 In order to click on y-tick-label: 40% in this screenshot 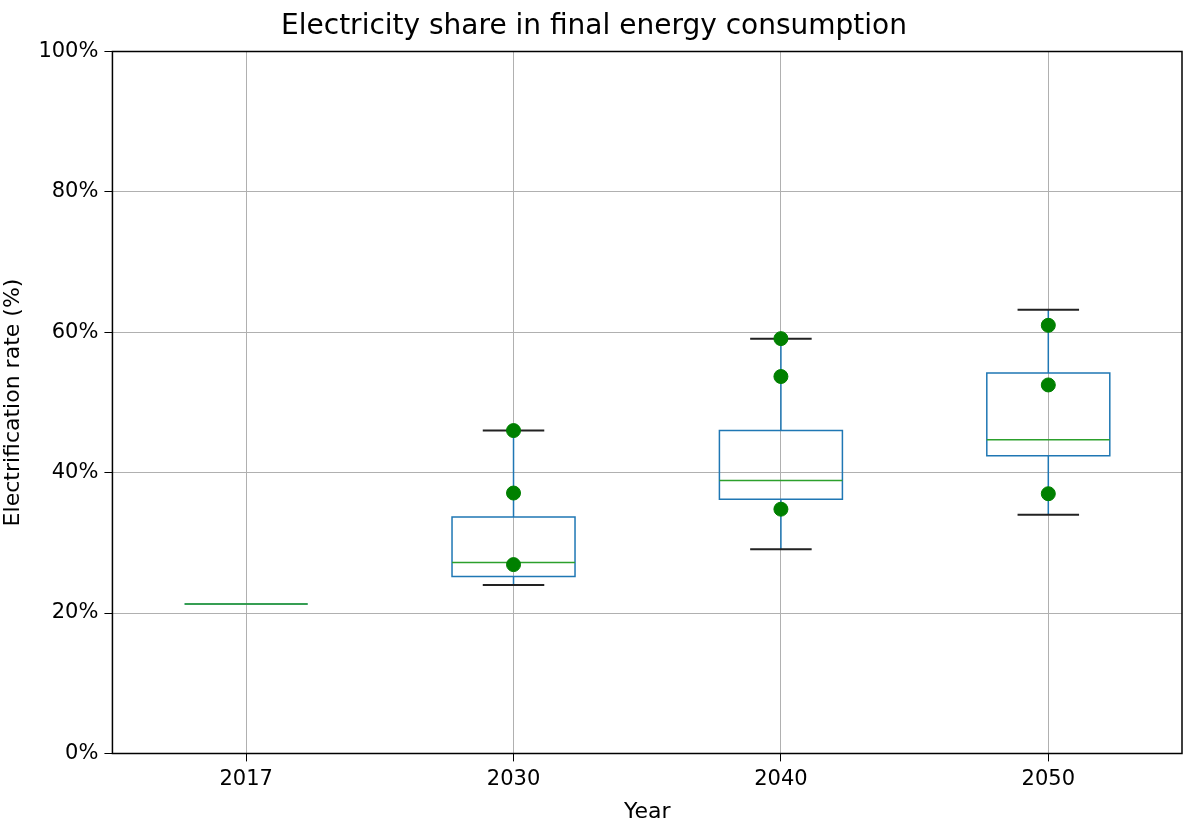, I will do `click(75, 471)`.